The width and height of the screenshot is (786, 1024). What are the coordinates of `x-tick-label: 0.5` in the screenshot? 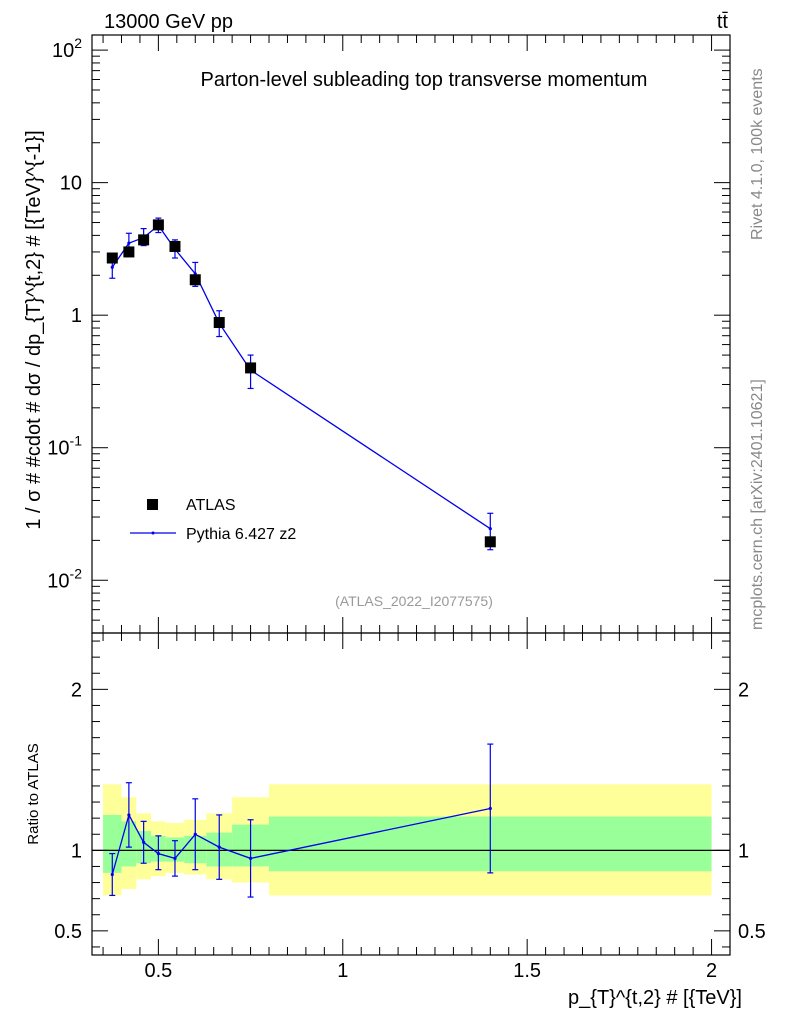 It's located at (158, 971).